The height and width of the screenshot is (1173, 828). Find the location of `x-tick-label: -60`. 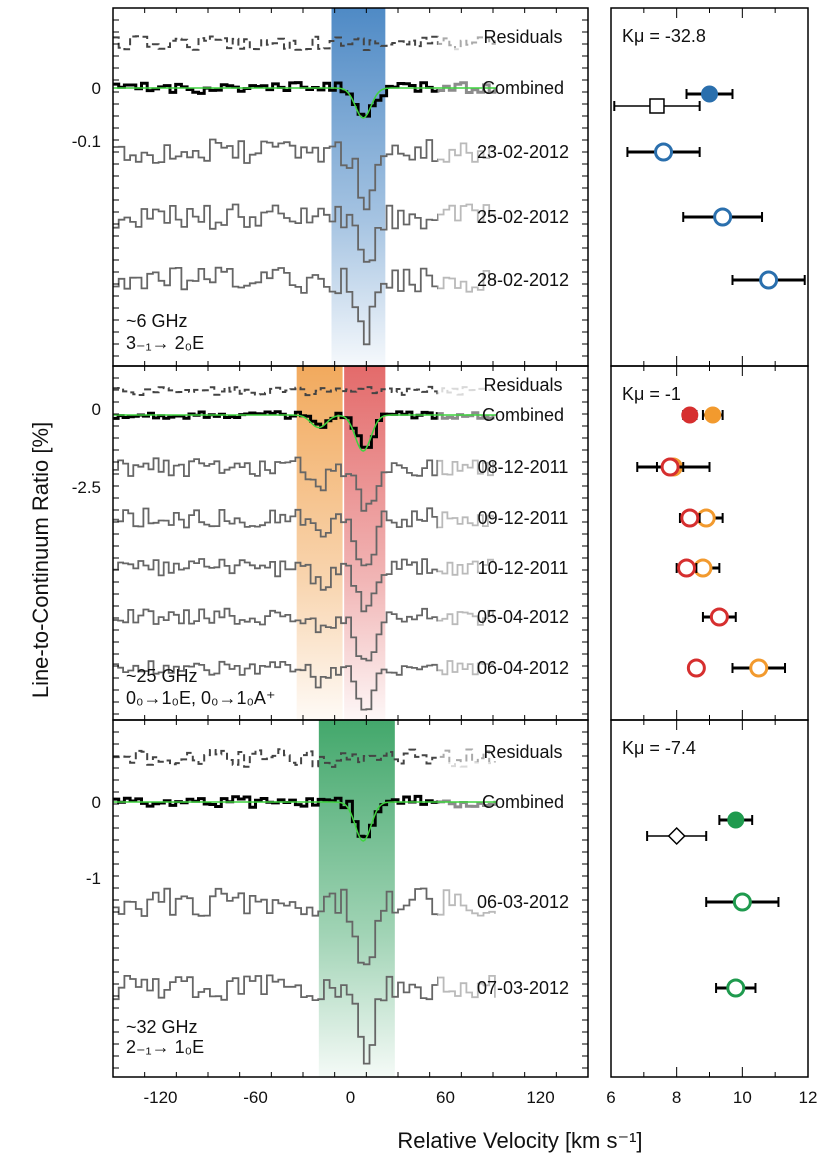

x-tick-label: -60 is located at coordinates (255, 1097).